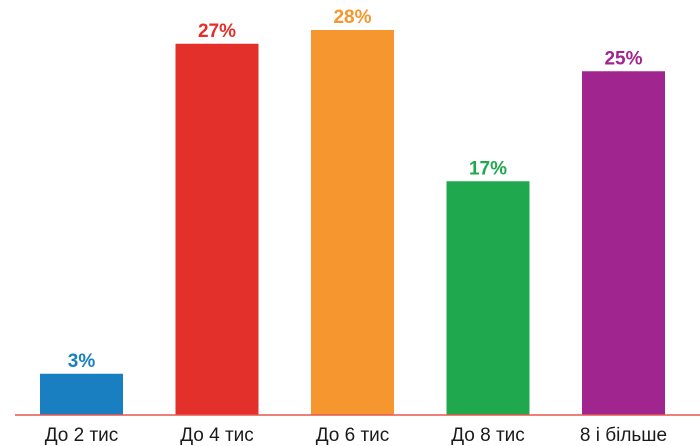 This screenshot has height=446, width=700. I want to click on value-label-5: 25%, so click(623, 58).